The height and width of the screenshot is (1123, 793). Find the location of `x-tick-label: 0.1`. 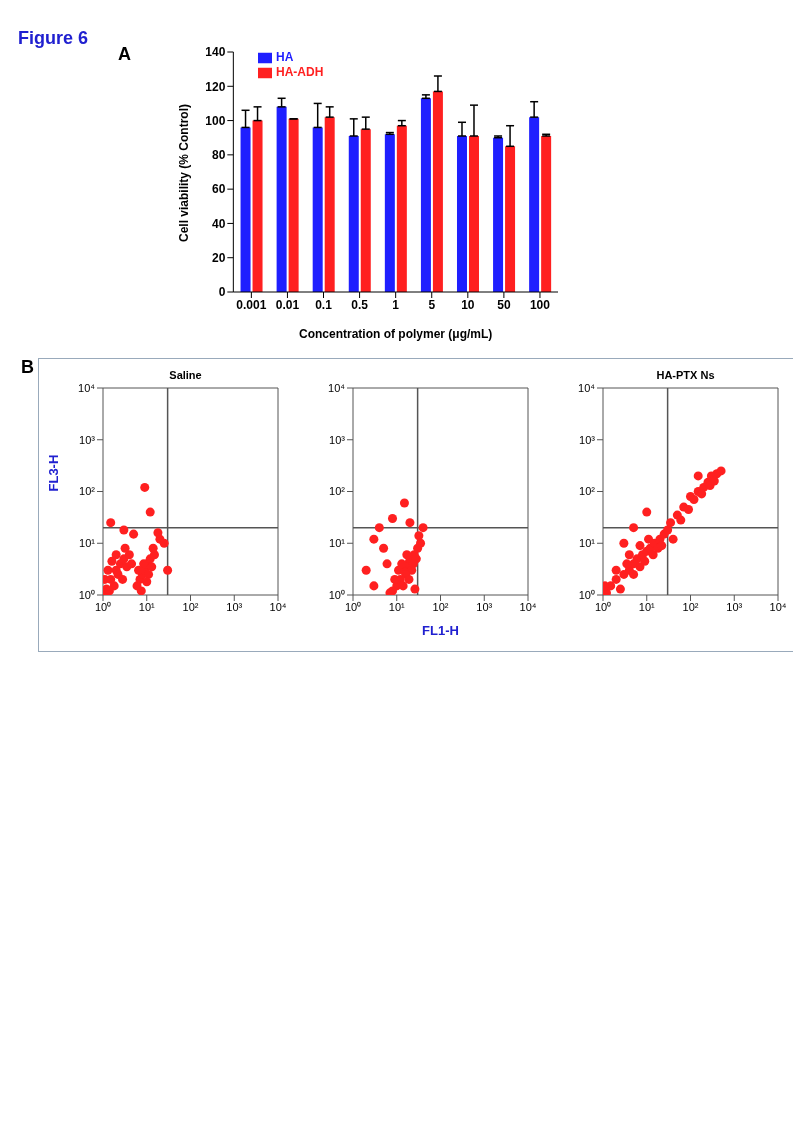

x-tick-label: 0.1 is located at coordinates (324, 304).